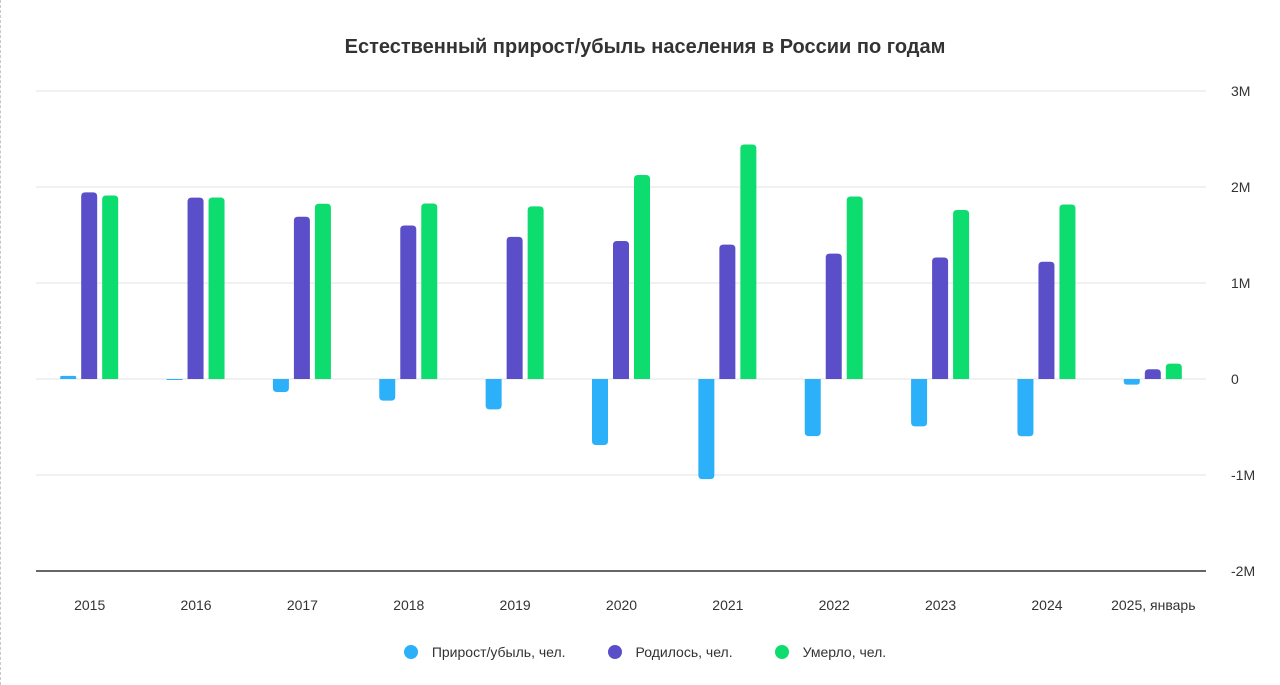  I want to click on x-tick-label: 2021, so click(727, 605).